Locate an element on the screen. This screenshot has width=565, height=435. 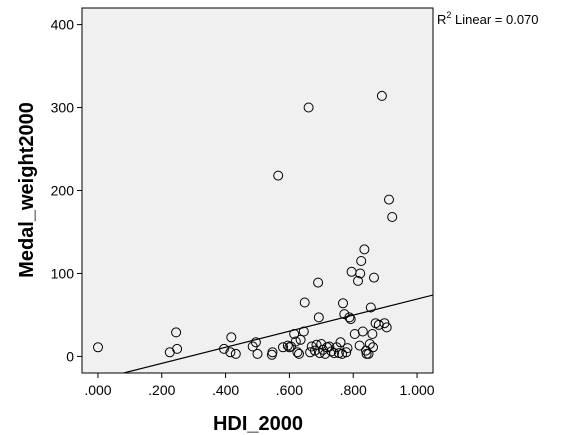
fit-r2-label: R2 Linear = 0.070 is located at coordinates (488, 18).